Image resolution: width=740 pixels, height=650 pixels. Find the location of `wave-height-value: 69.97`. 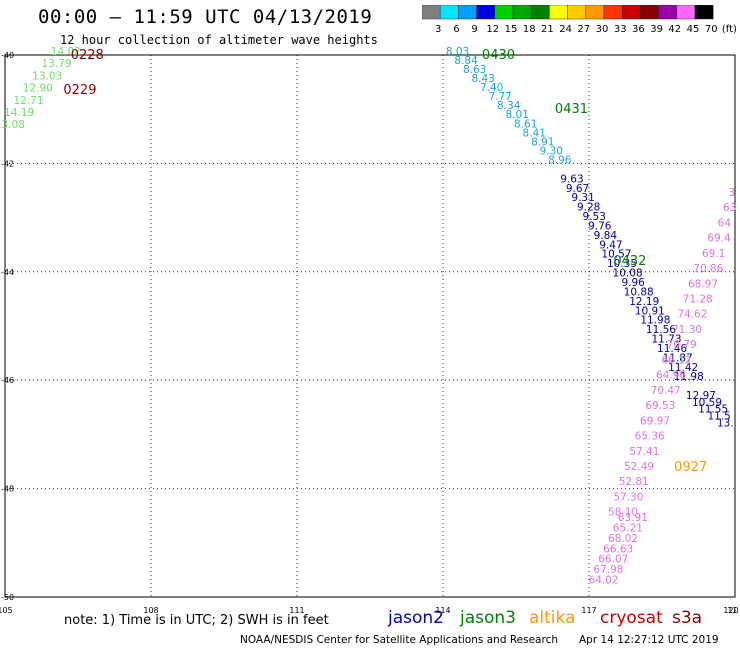

wave-height-value: 69.97 is located at coordinates (655, 421).